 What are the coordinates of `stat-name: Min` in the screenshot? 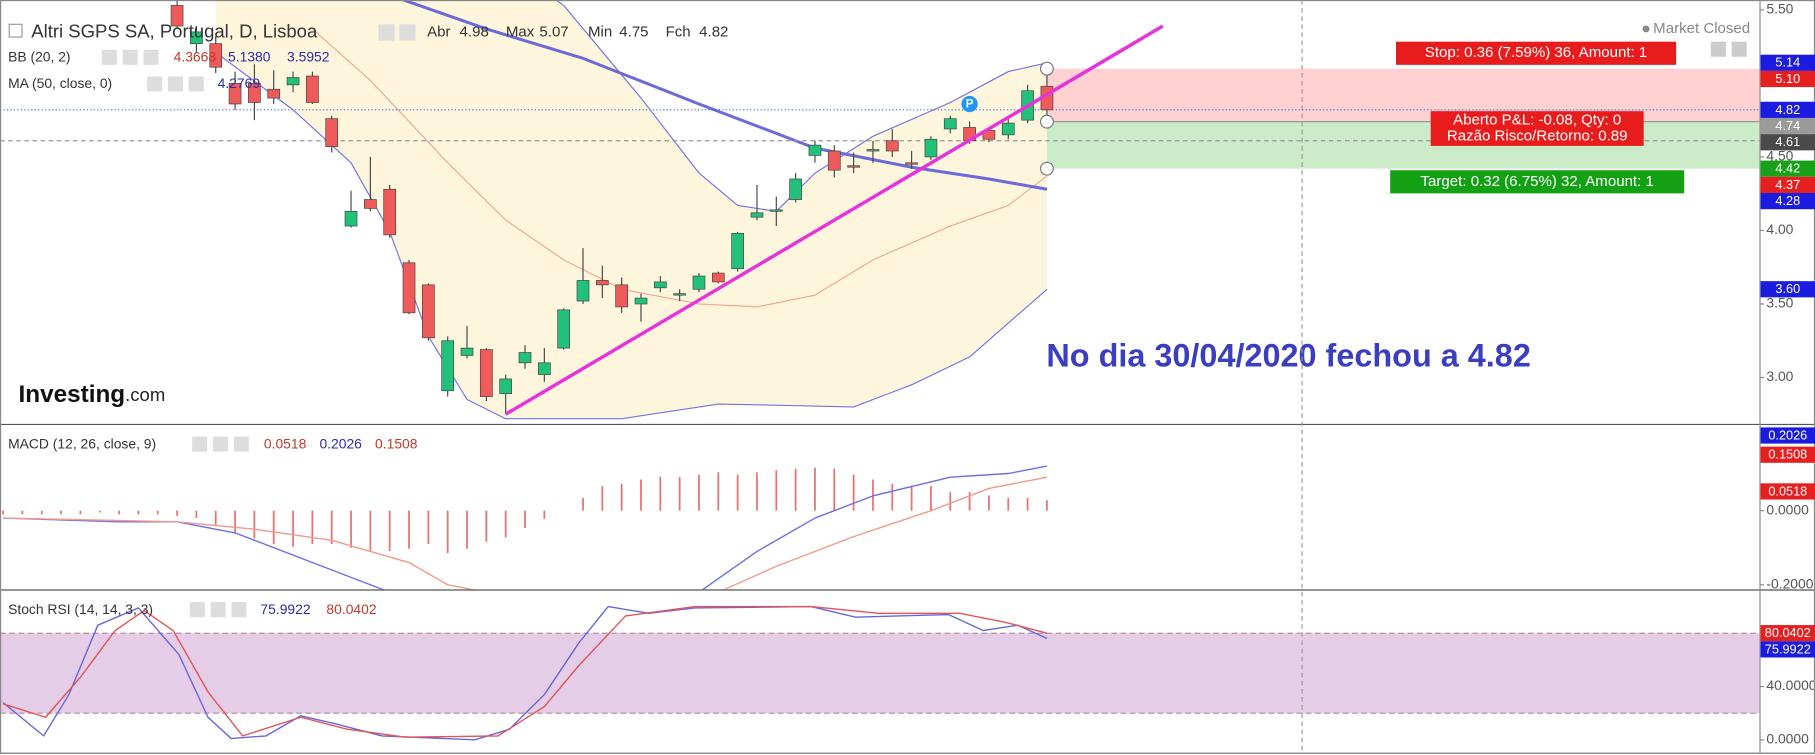 It's located at (600, 31).